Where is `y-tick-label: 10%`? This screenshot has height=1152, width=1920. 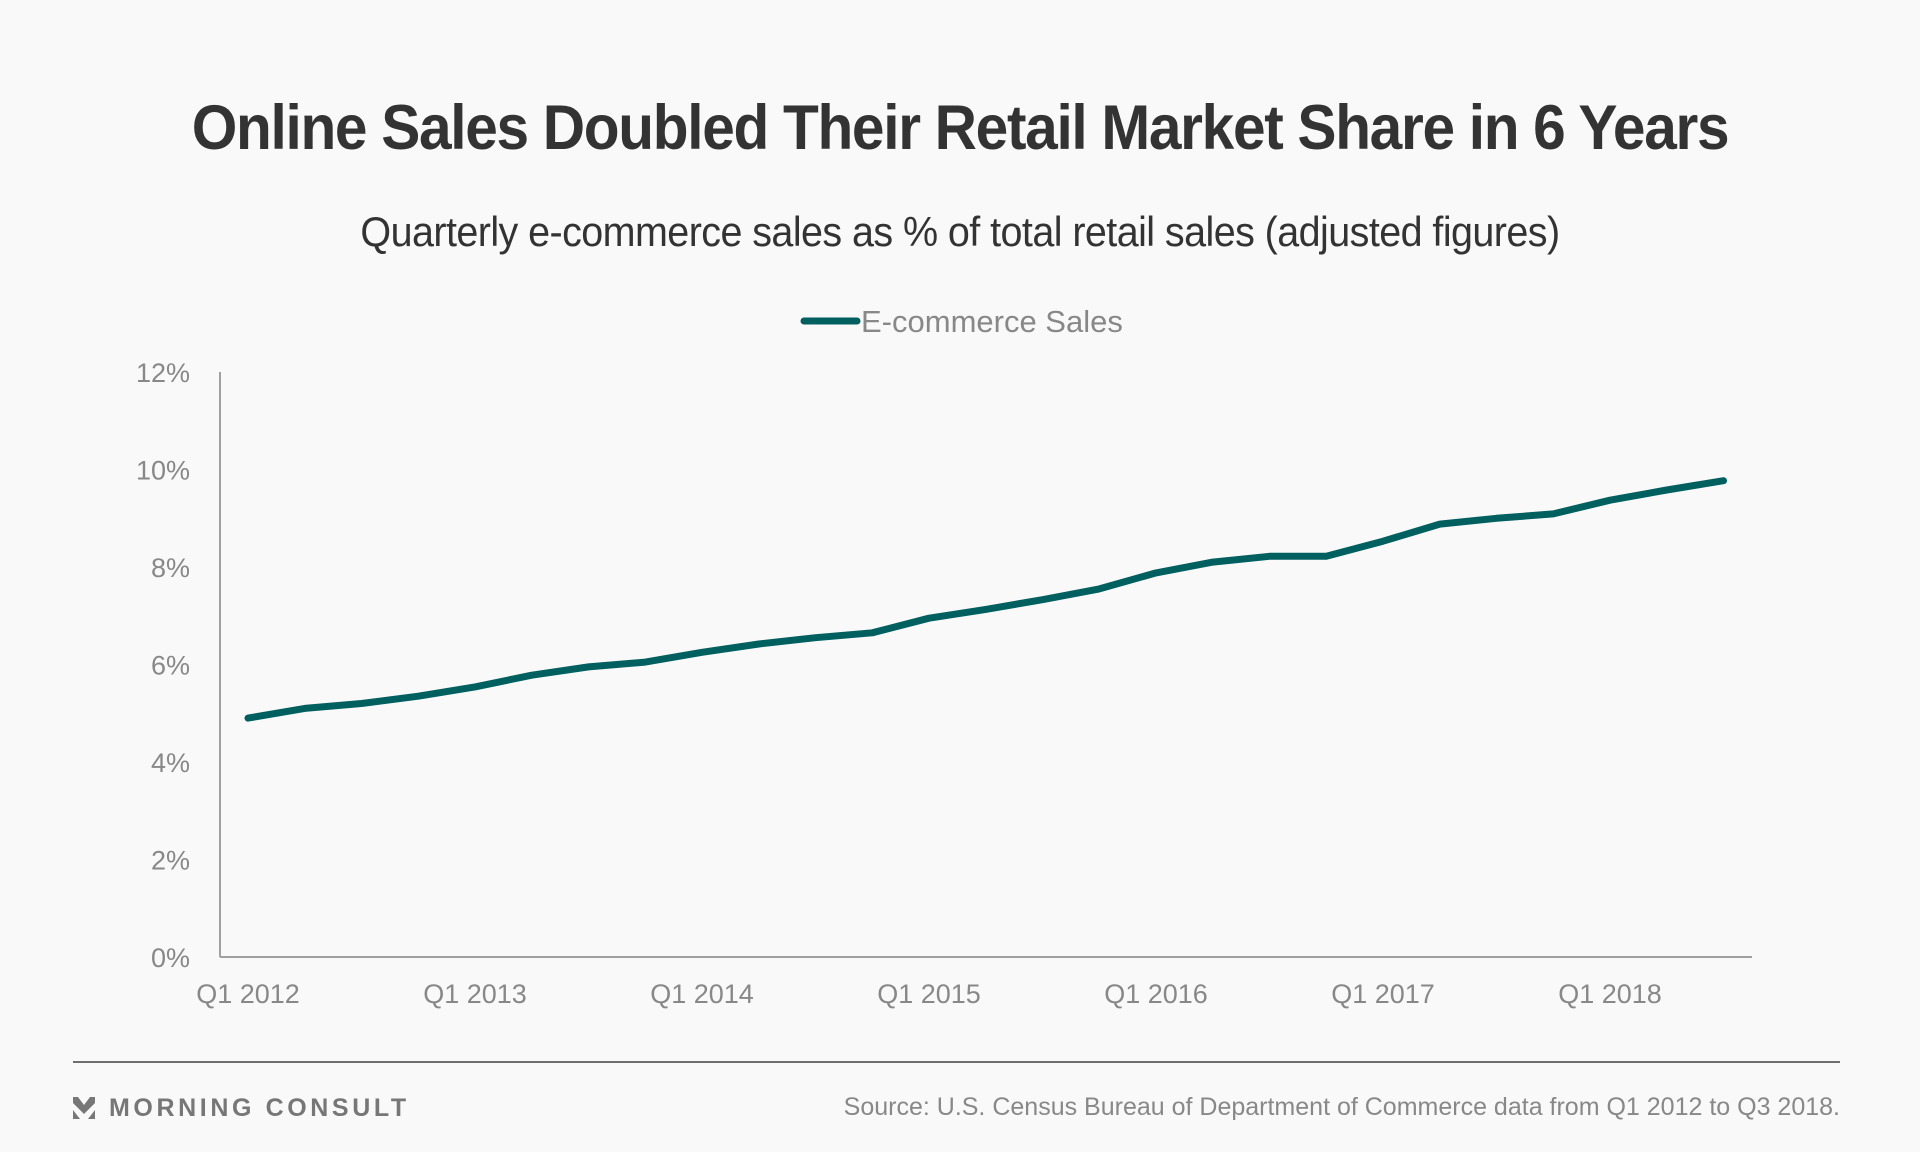 y-tick-label: 10% is located at coordinates (163, 471).